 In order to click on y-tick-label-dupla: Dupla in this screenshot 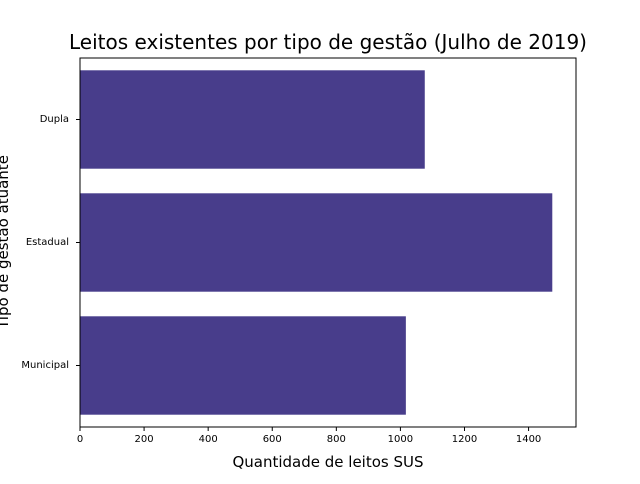, I will do `click(54, 119)`.